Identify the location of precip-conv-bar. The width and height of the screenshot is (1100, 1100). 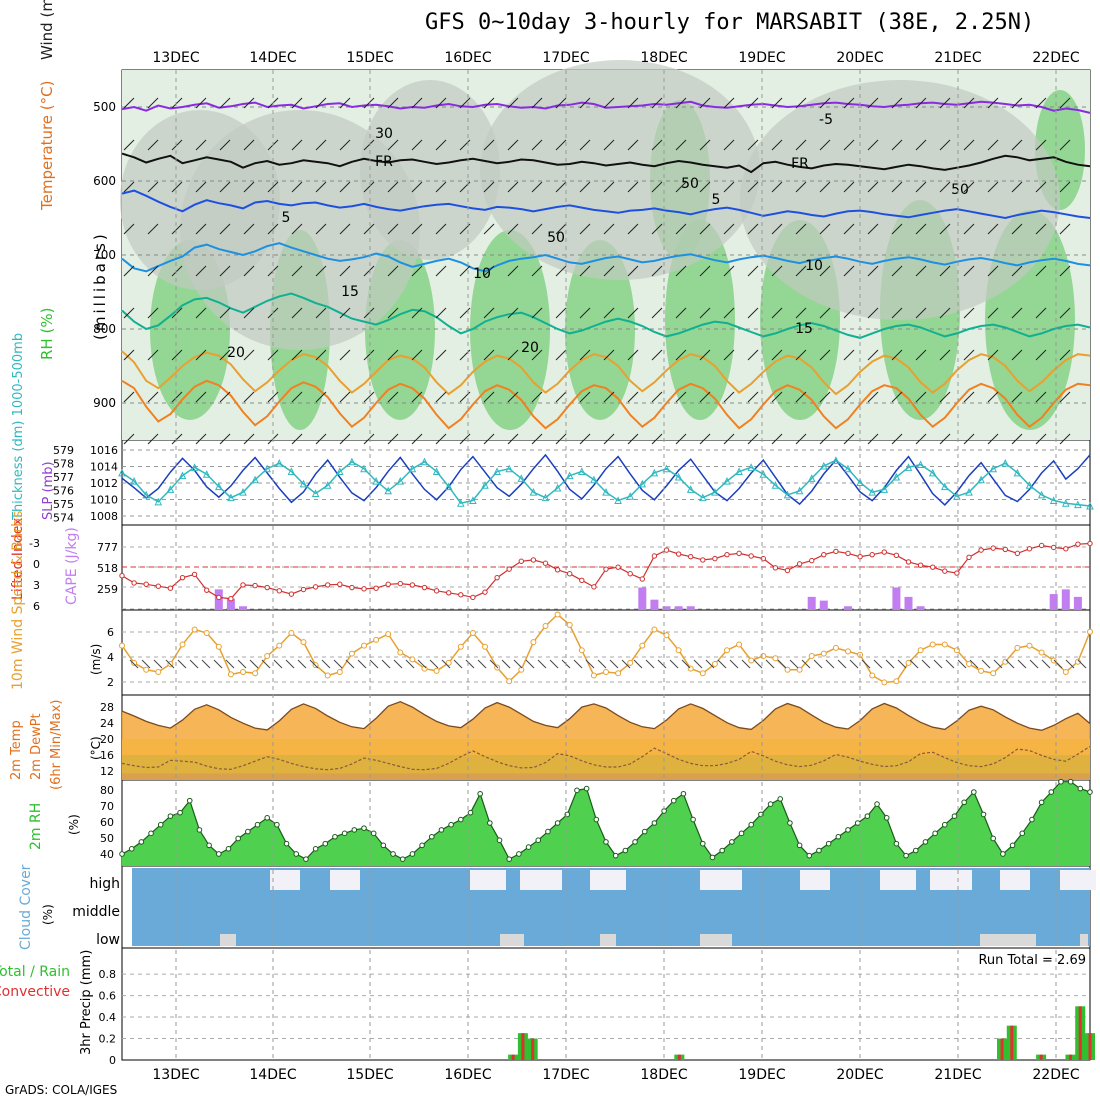
(1080, 1033).